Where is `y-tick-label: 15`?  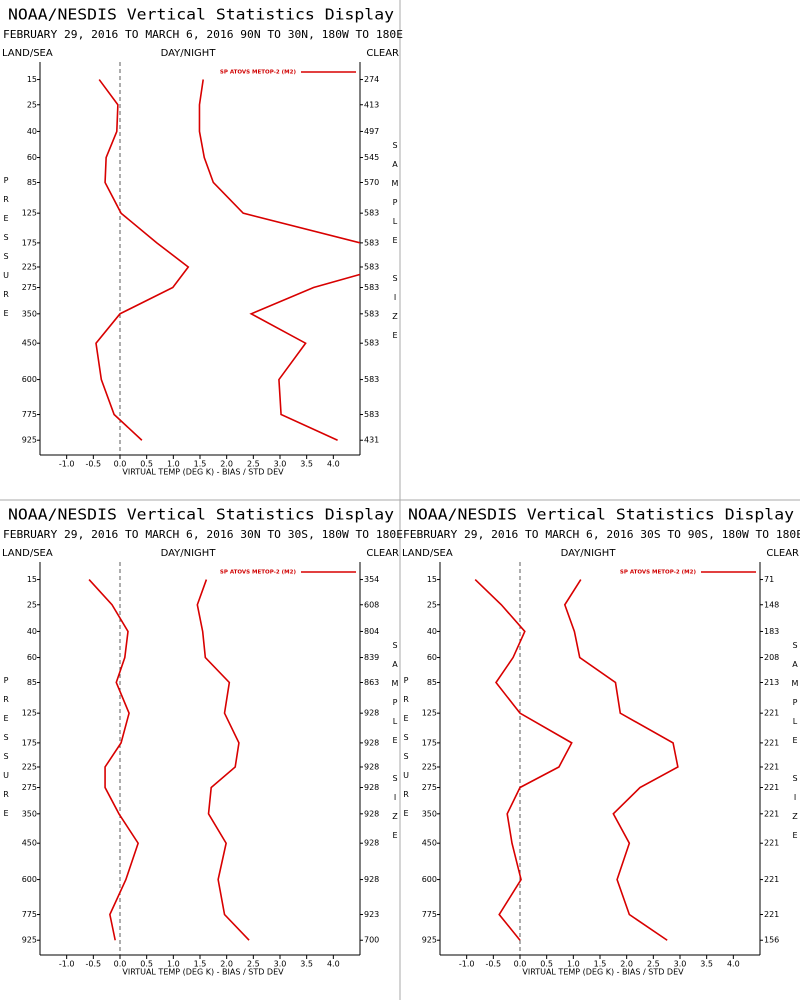 y-tick-label: 15 is located at coordinates (32, 579).